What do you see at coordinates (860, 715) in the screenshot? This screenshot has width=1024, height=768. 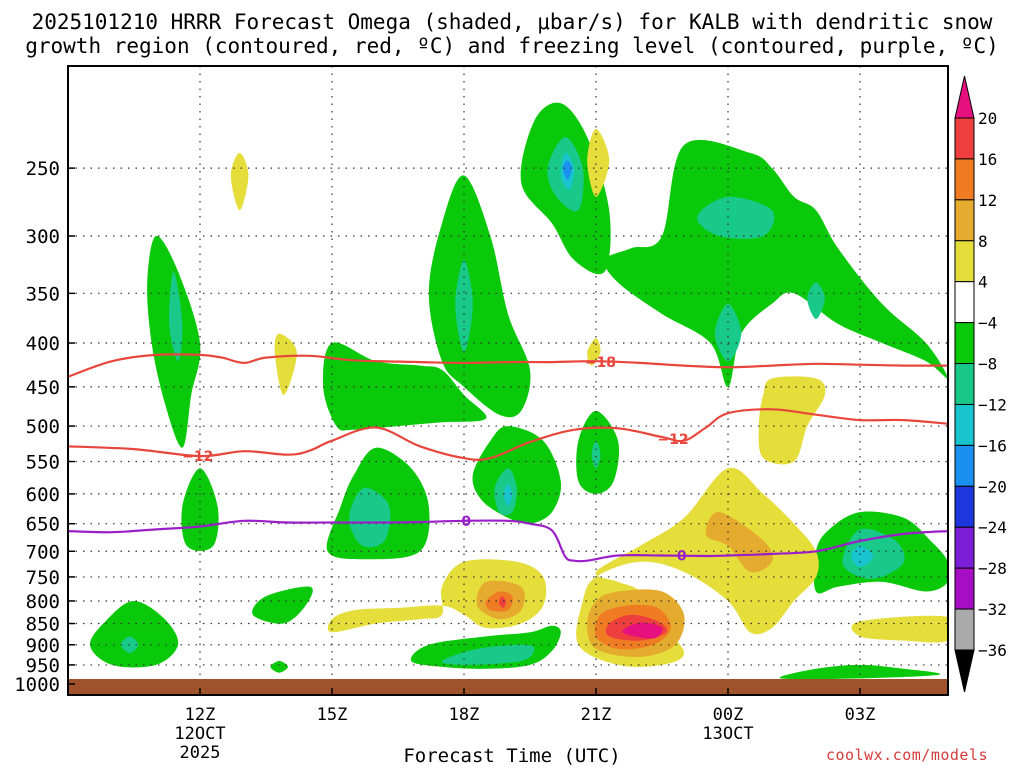 I see `x-tick-label: 03Z` at bounding box center [860, 715].